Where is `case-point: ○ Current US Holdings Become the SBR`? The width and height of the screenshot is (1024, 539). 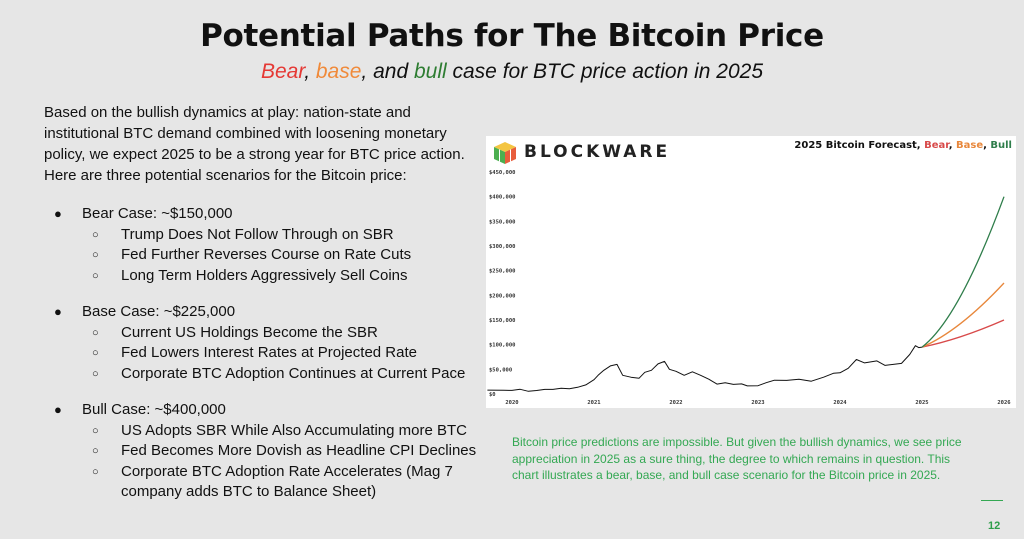
case-point: ○ Current US Holdings Become the SBR is located at coordinates (264, 333).